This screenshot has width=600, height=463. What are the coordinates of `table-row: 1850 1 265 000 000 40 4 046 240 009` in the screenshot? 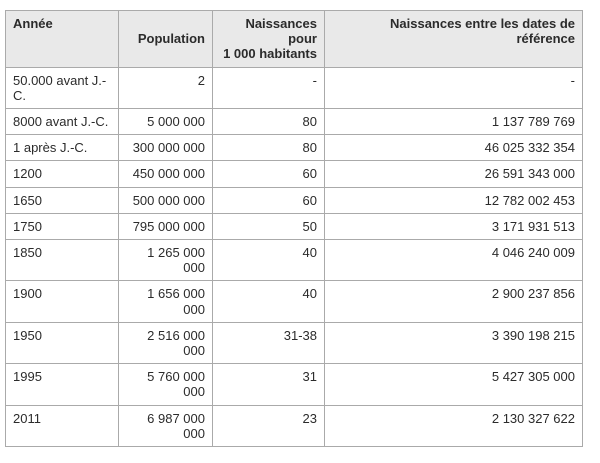 It's located at (294, 260).